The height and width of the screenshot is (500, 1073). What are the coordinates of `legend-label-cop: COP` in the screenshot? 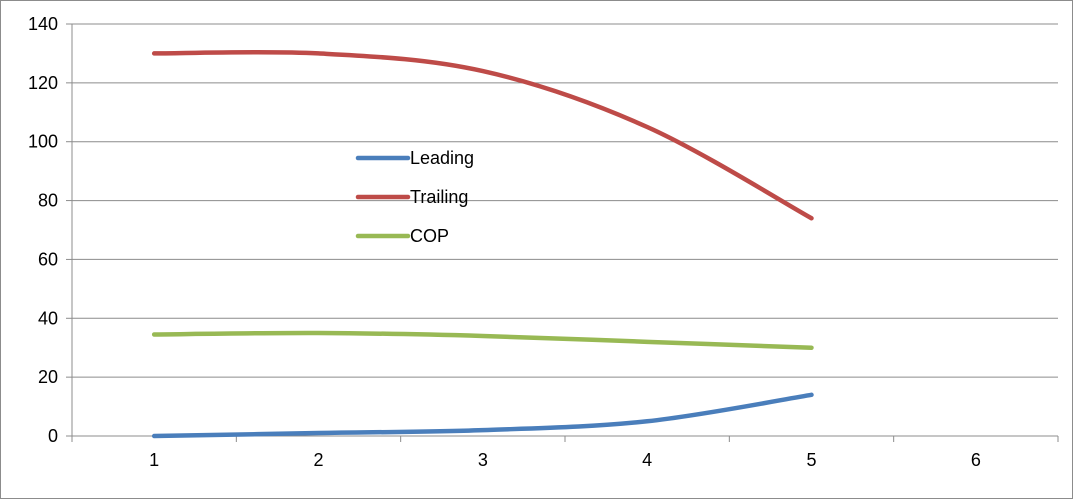 It's located at (429, 236).